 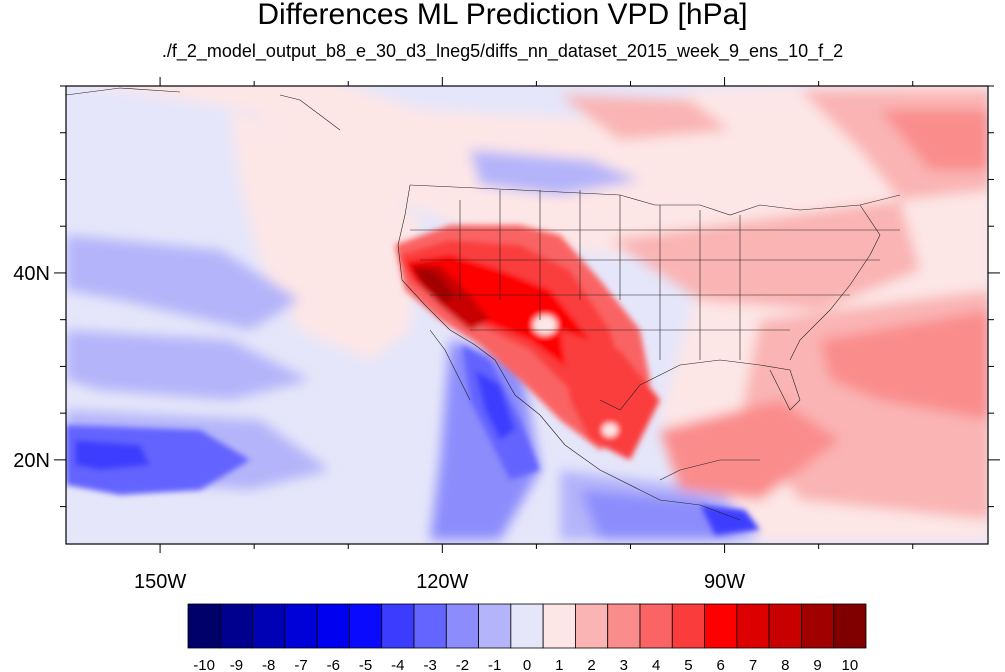 What do you see at coordinates (527, 664) in the screenshot?
I see `colorbar-label: 0` at bounding box center [527, 664].